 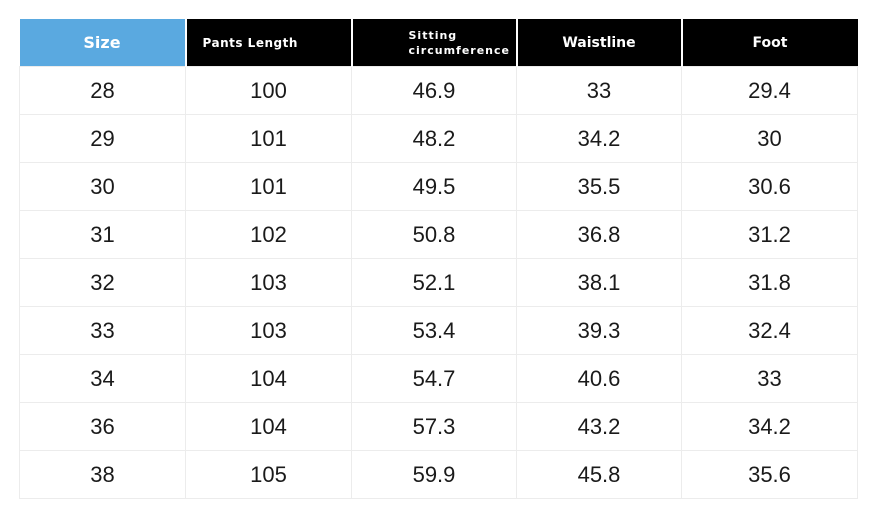 I want to click on cell-waistline: 33, so click(x=599, y=90).